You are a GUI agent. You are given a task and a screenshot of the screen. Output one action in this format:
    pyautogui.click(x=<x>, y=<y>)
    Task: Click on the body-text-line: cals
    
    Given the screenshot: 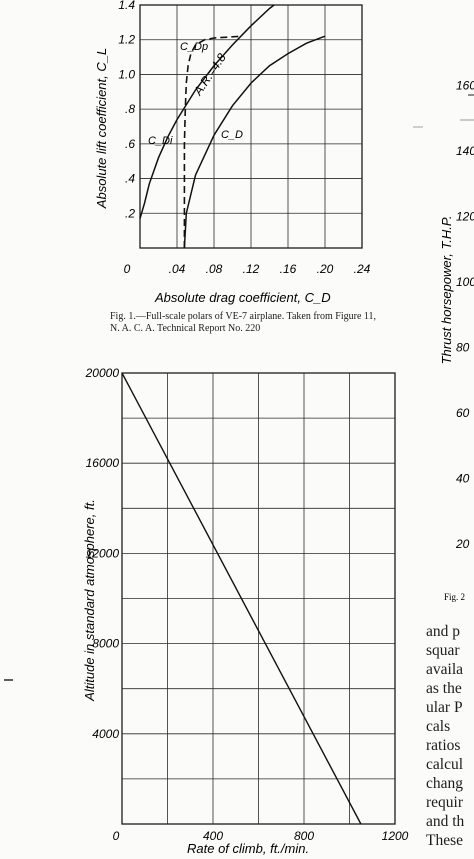 What is the action you would take?
    pyautogui.click(x=438, y=726)
    